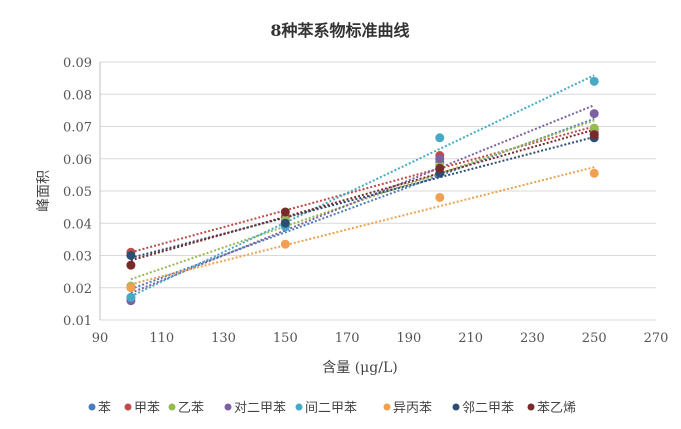 The image size is (681, 429). What do you see at coordinates (44, 191) in the screenshot?
I see `y-axis-label: 峰面积` at bounding box center [44, 191].